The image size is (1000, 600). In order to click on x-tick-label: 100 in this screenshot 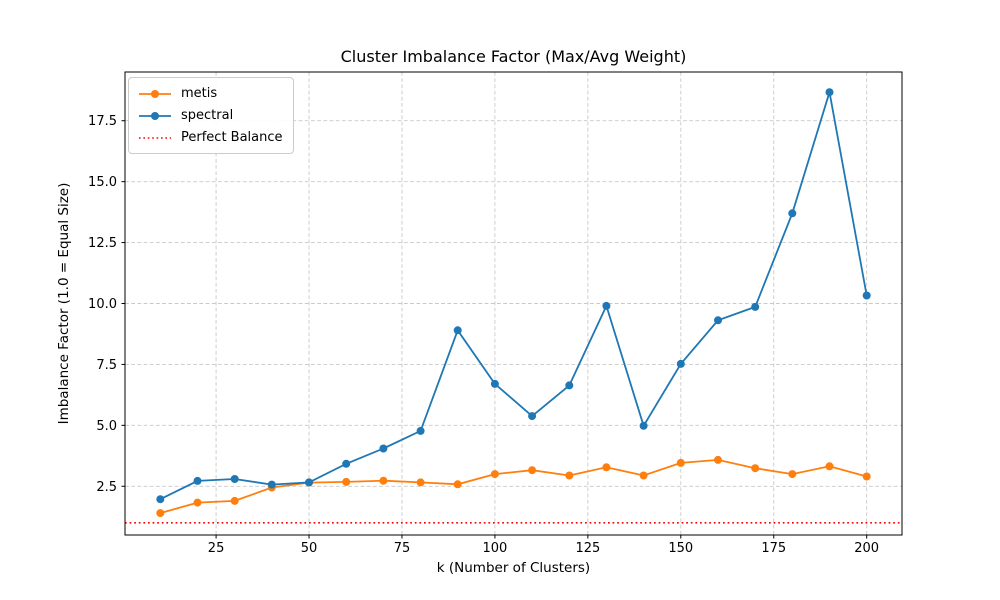, I will do `click(494, 548)`.